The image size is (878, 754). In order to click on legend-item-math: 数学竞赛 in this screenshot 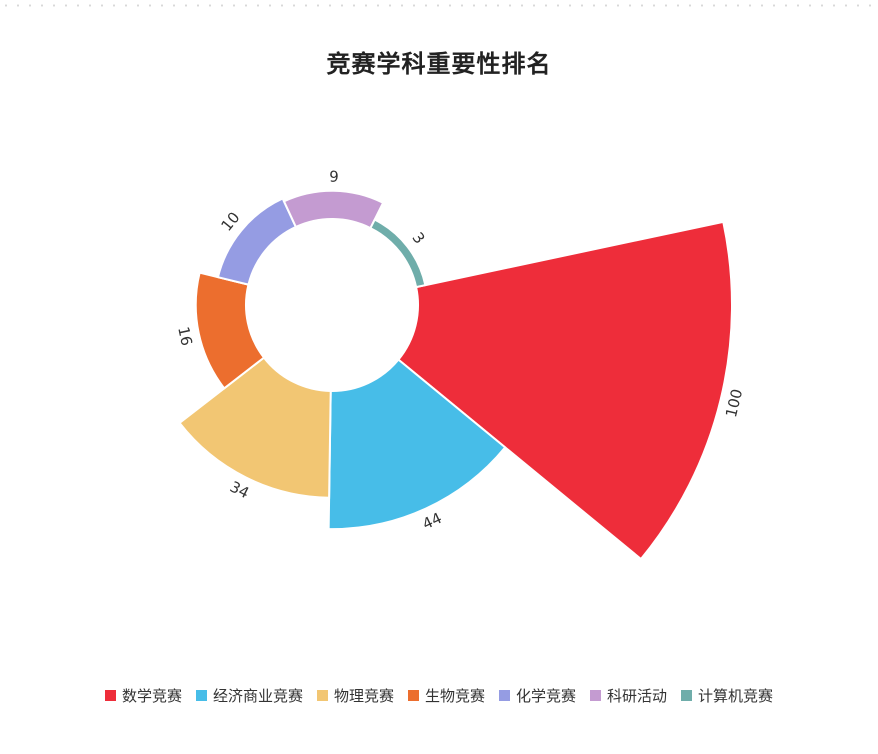, I will do `click(143, 695)`.